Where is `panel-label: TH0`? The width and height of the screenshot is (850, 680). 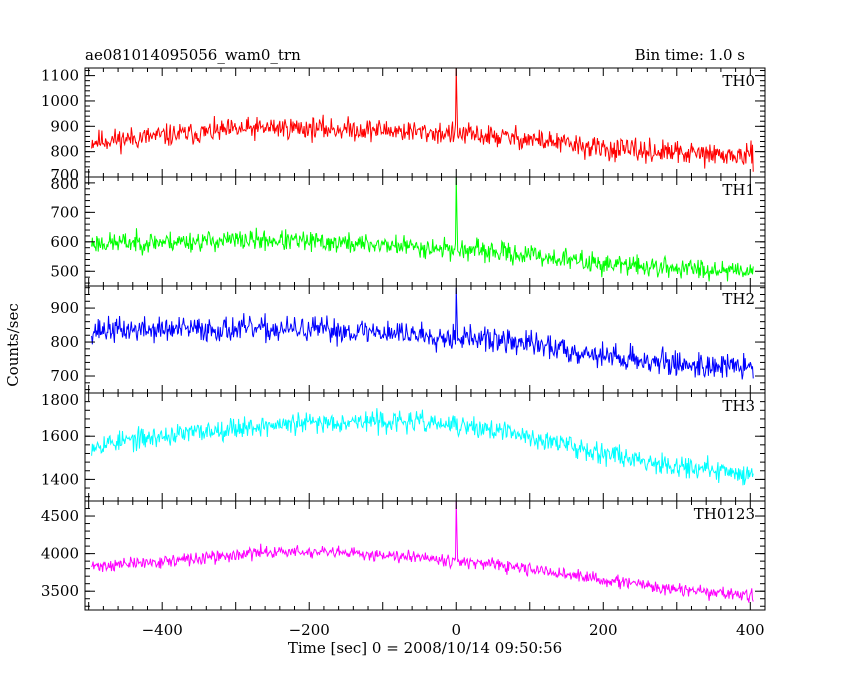 panel-label: TH0 is located at coordinates (738, 81).